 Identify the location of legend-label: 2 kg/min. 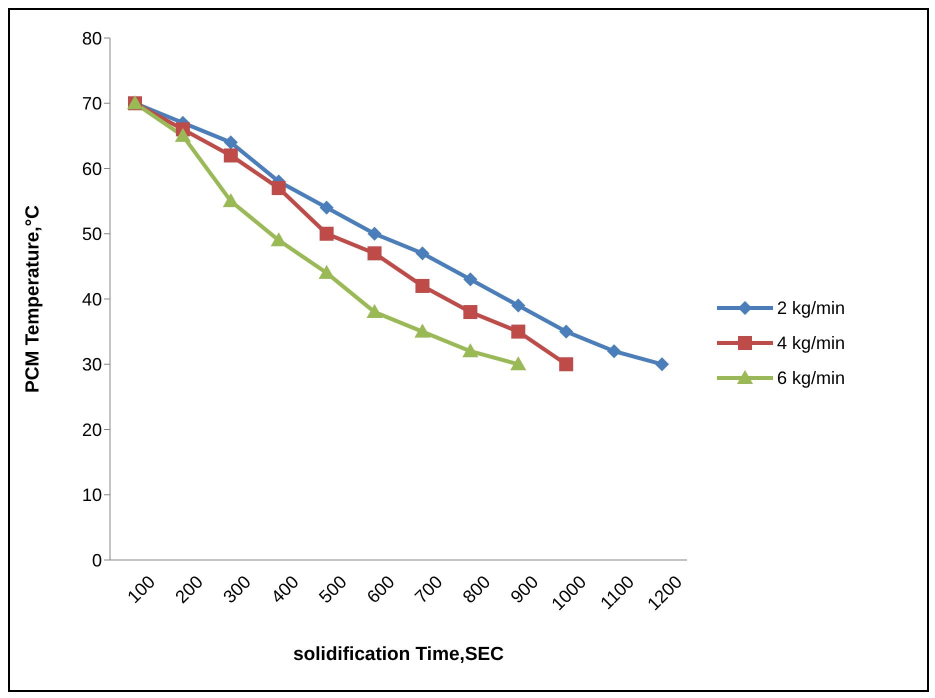
(811, 308).